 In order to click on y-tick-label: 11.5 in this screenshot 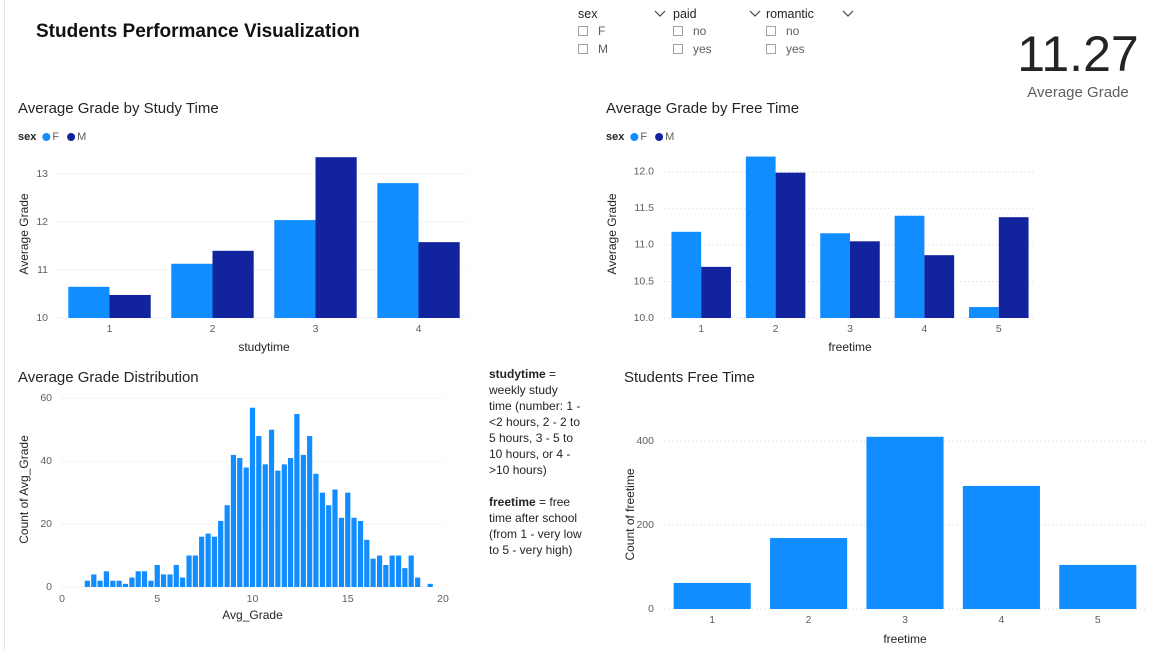, I will do `click(644, 208)`.